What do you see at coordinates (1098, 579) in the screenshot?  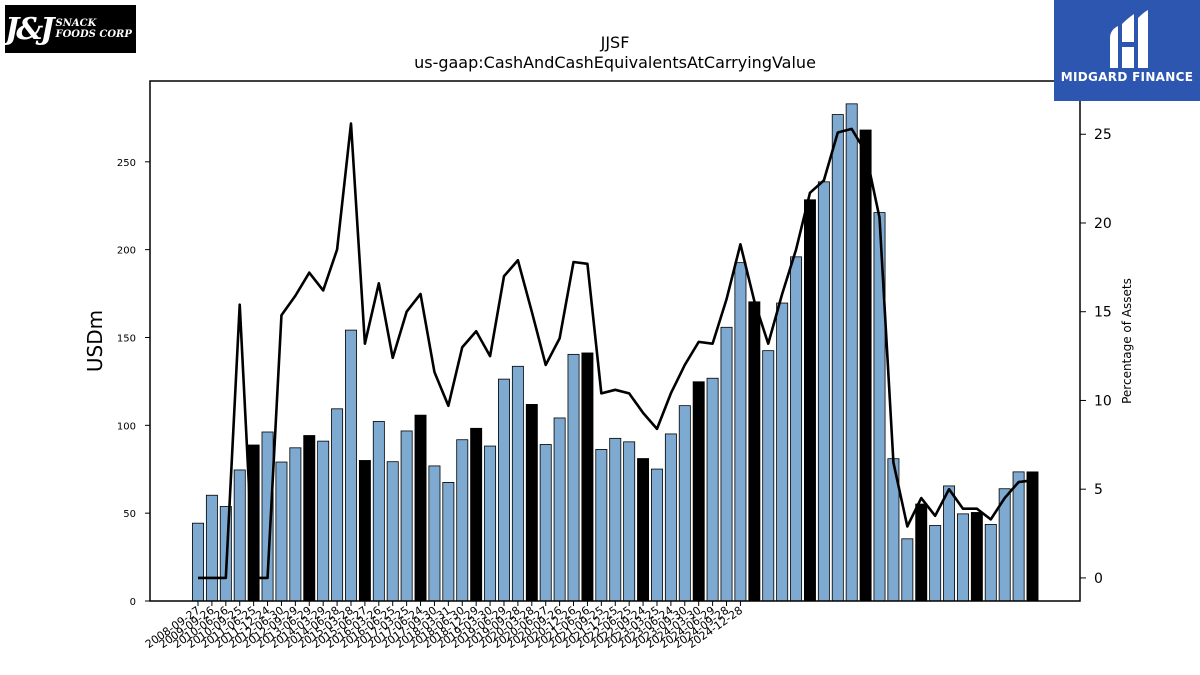 I see `y2-tick-label: 0` at bounding box center [1098, 579].